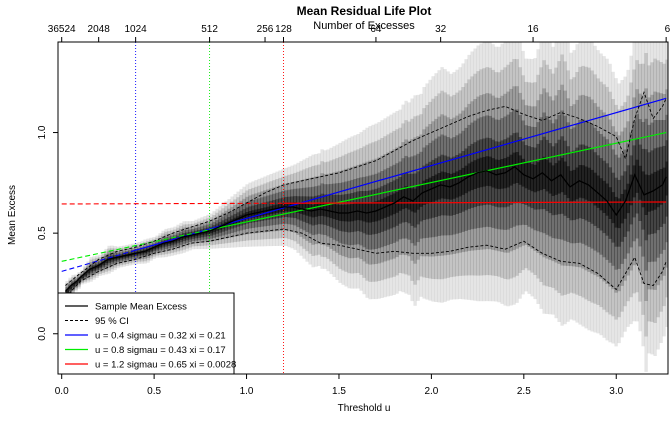  I want to click on top-tick-label: 1024, so click(136, 29).